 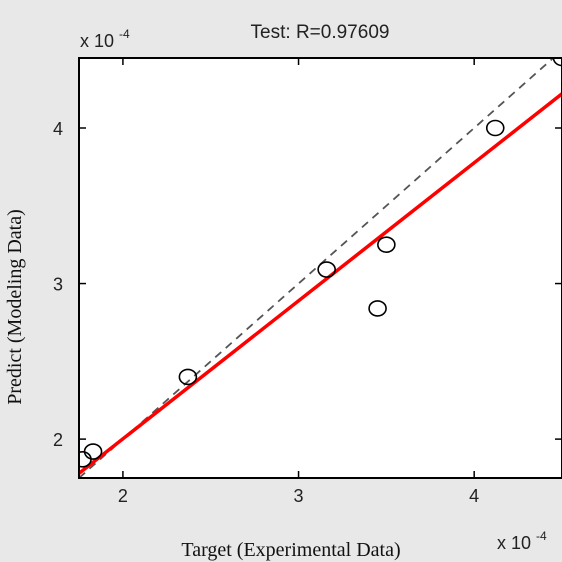 What do you see at coordinates (474, 496) in the screenshot?
I see `x-tick-label: 4` at bounding box center [474, 496].